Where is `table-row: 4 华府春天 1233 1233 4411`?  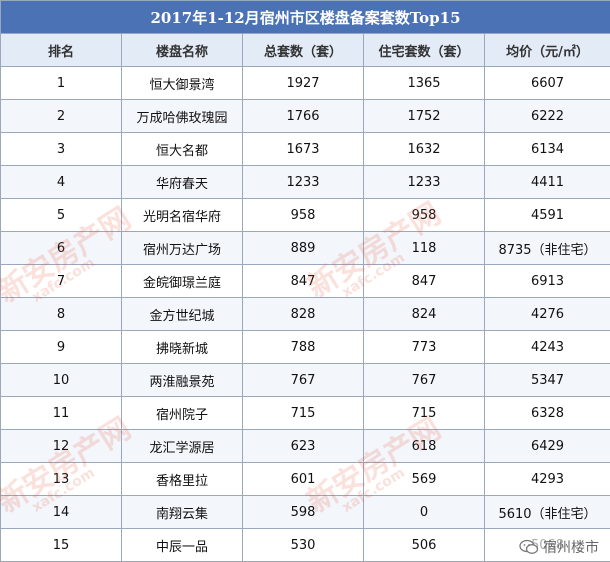 table-row: 4 华府春天 1233 1233 4411 is located at coordinates (305, 182).